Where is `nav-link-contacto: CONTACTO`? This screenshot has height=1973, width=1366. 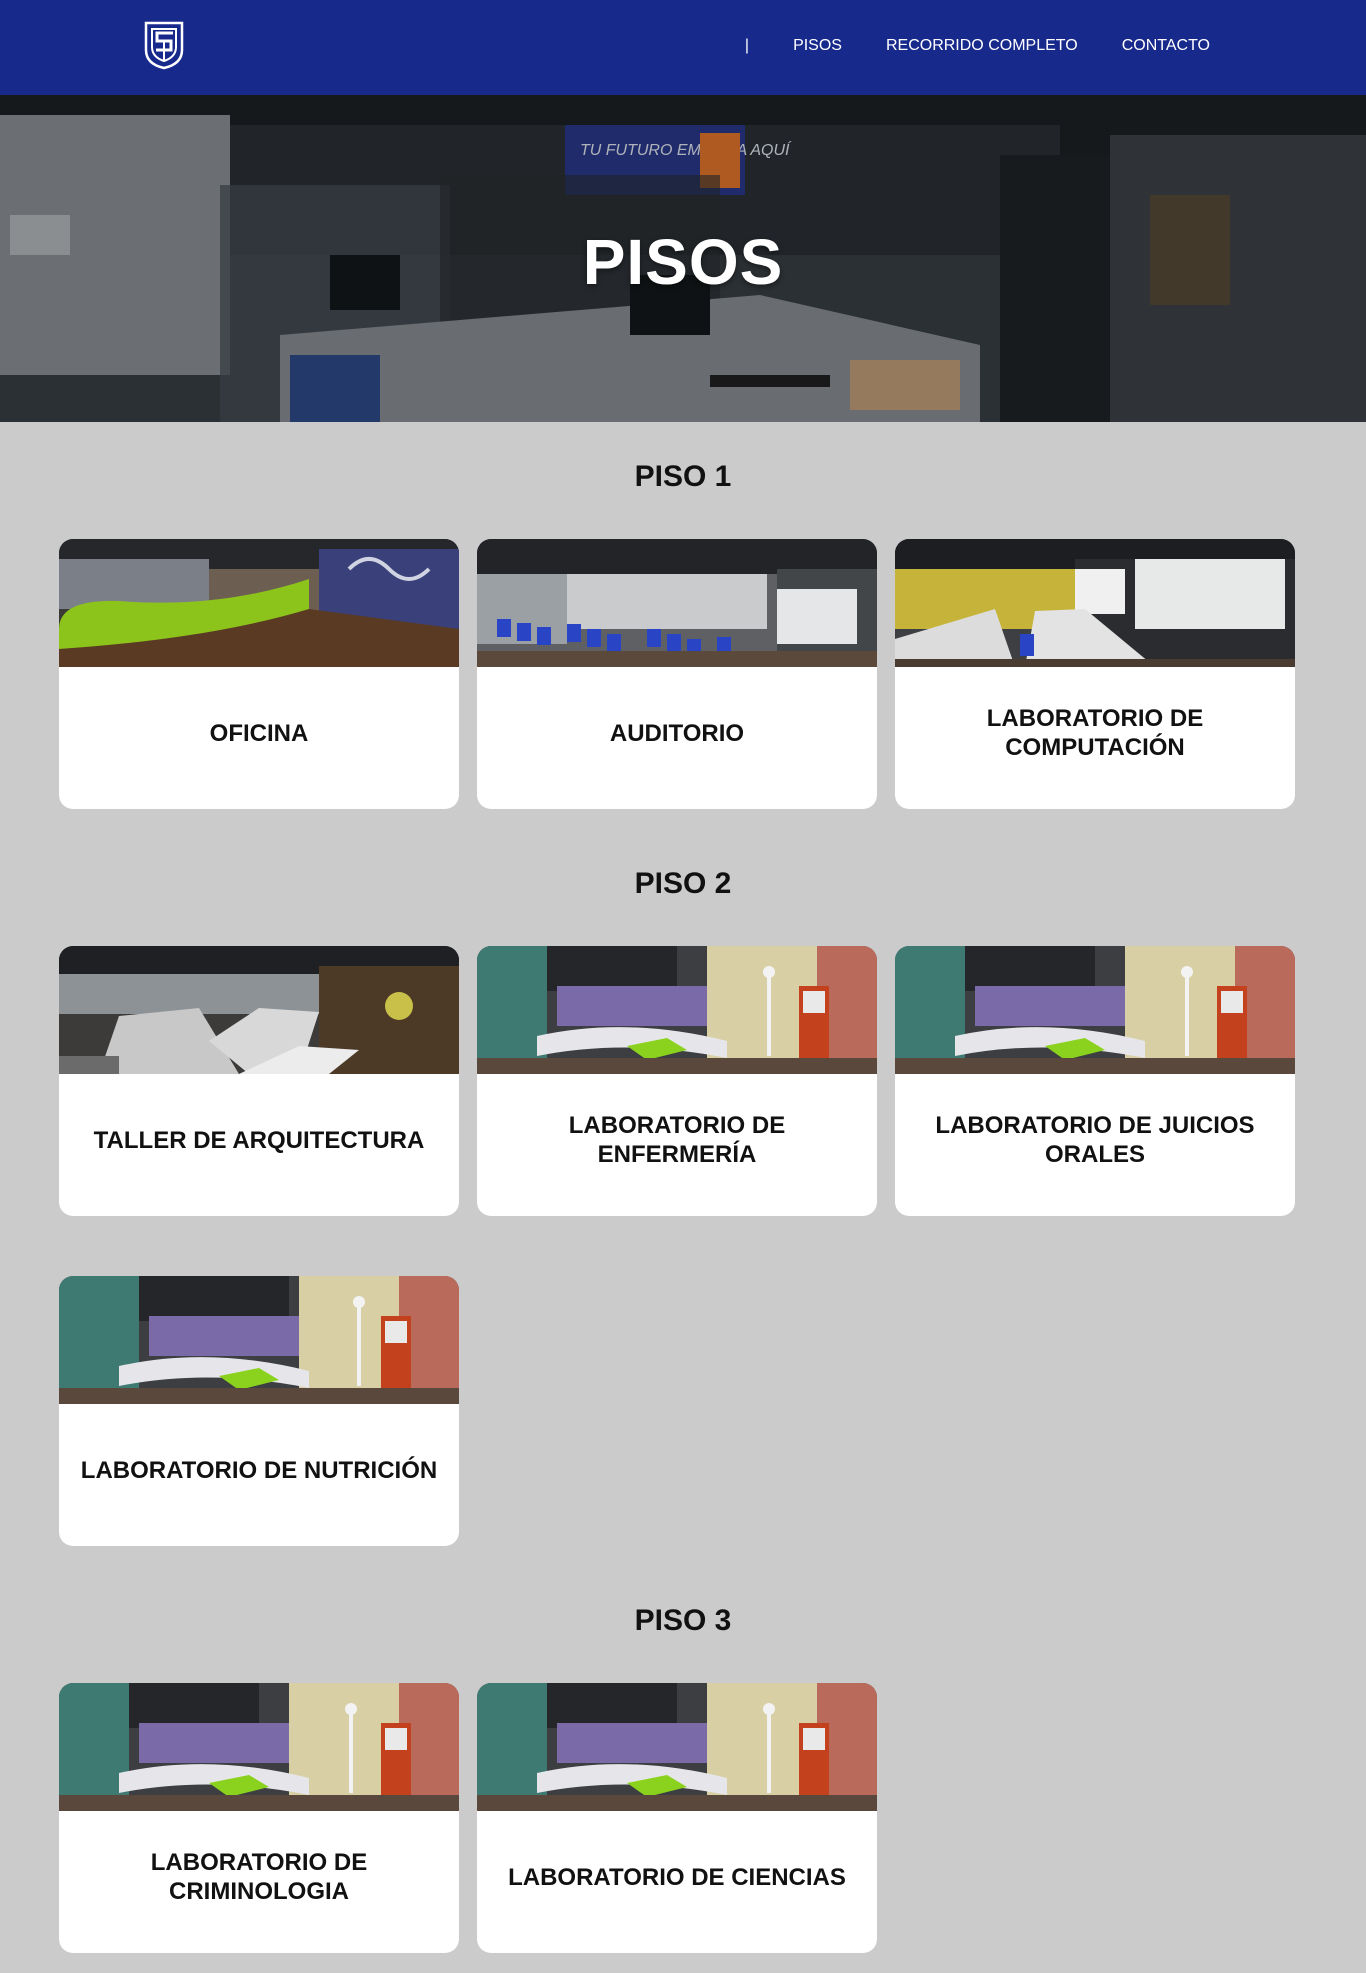 nav-link-contacto: CONTACTO is located at coordinates (1165, 45).